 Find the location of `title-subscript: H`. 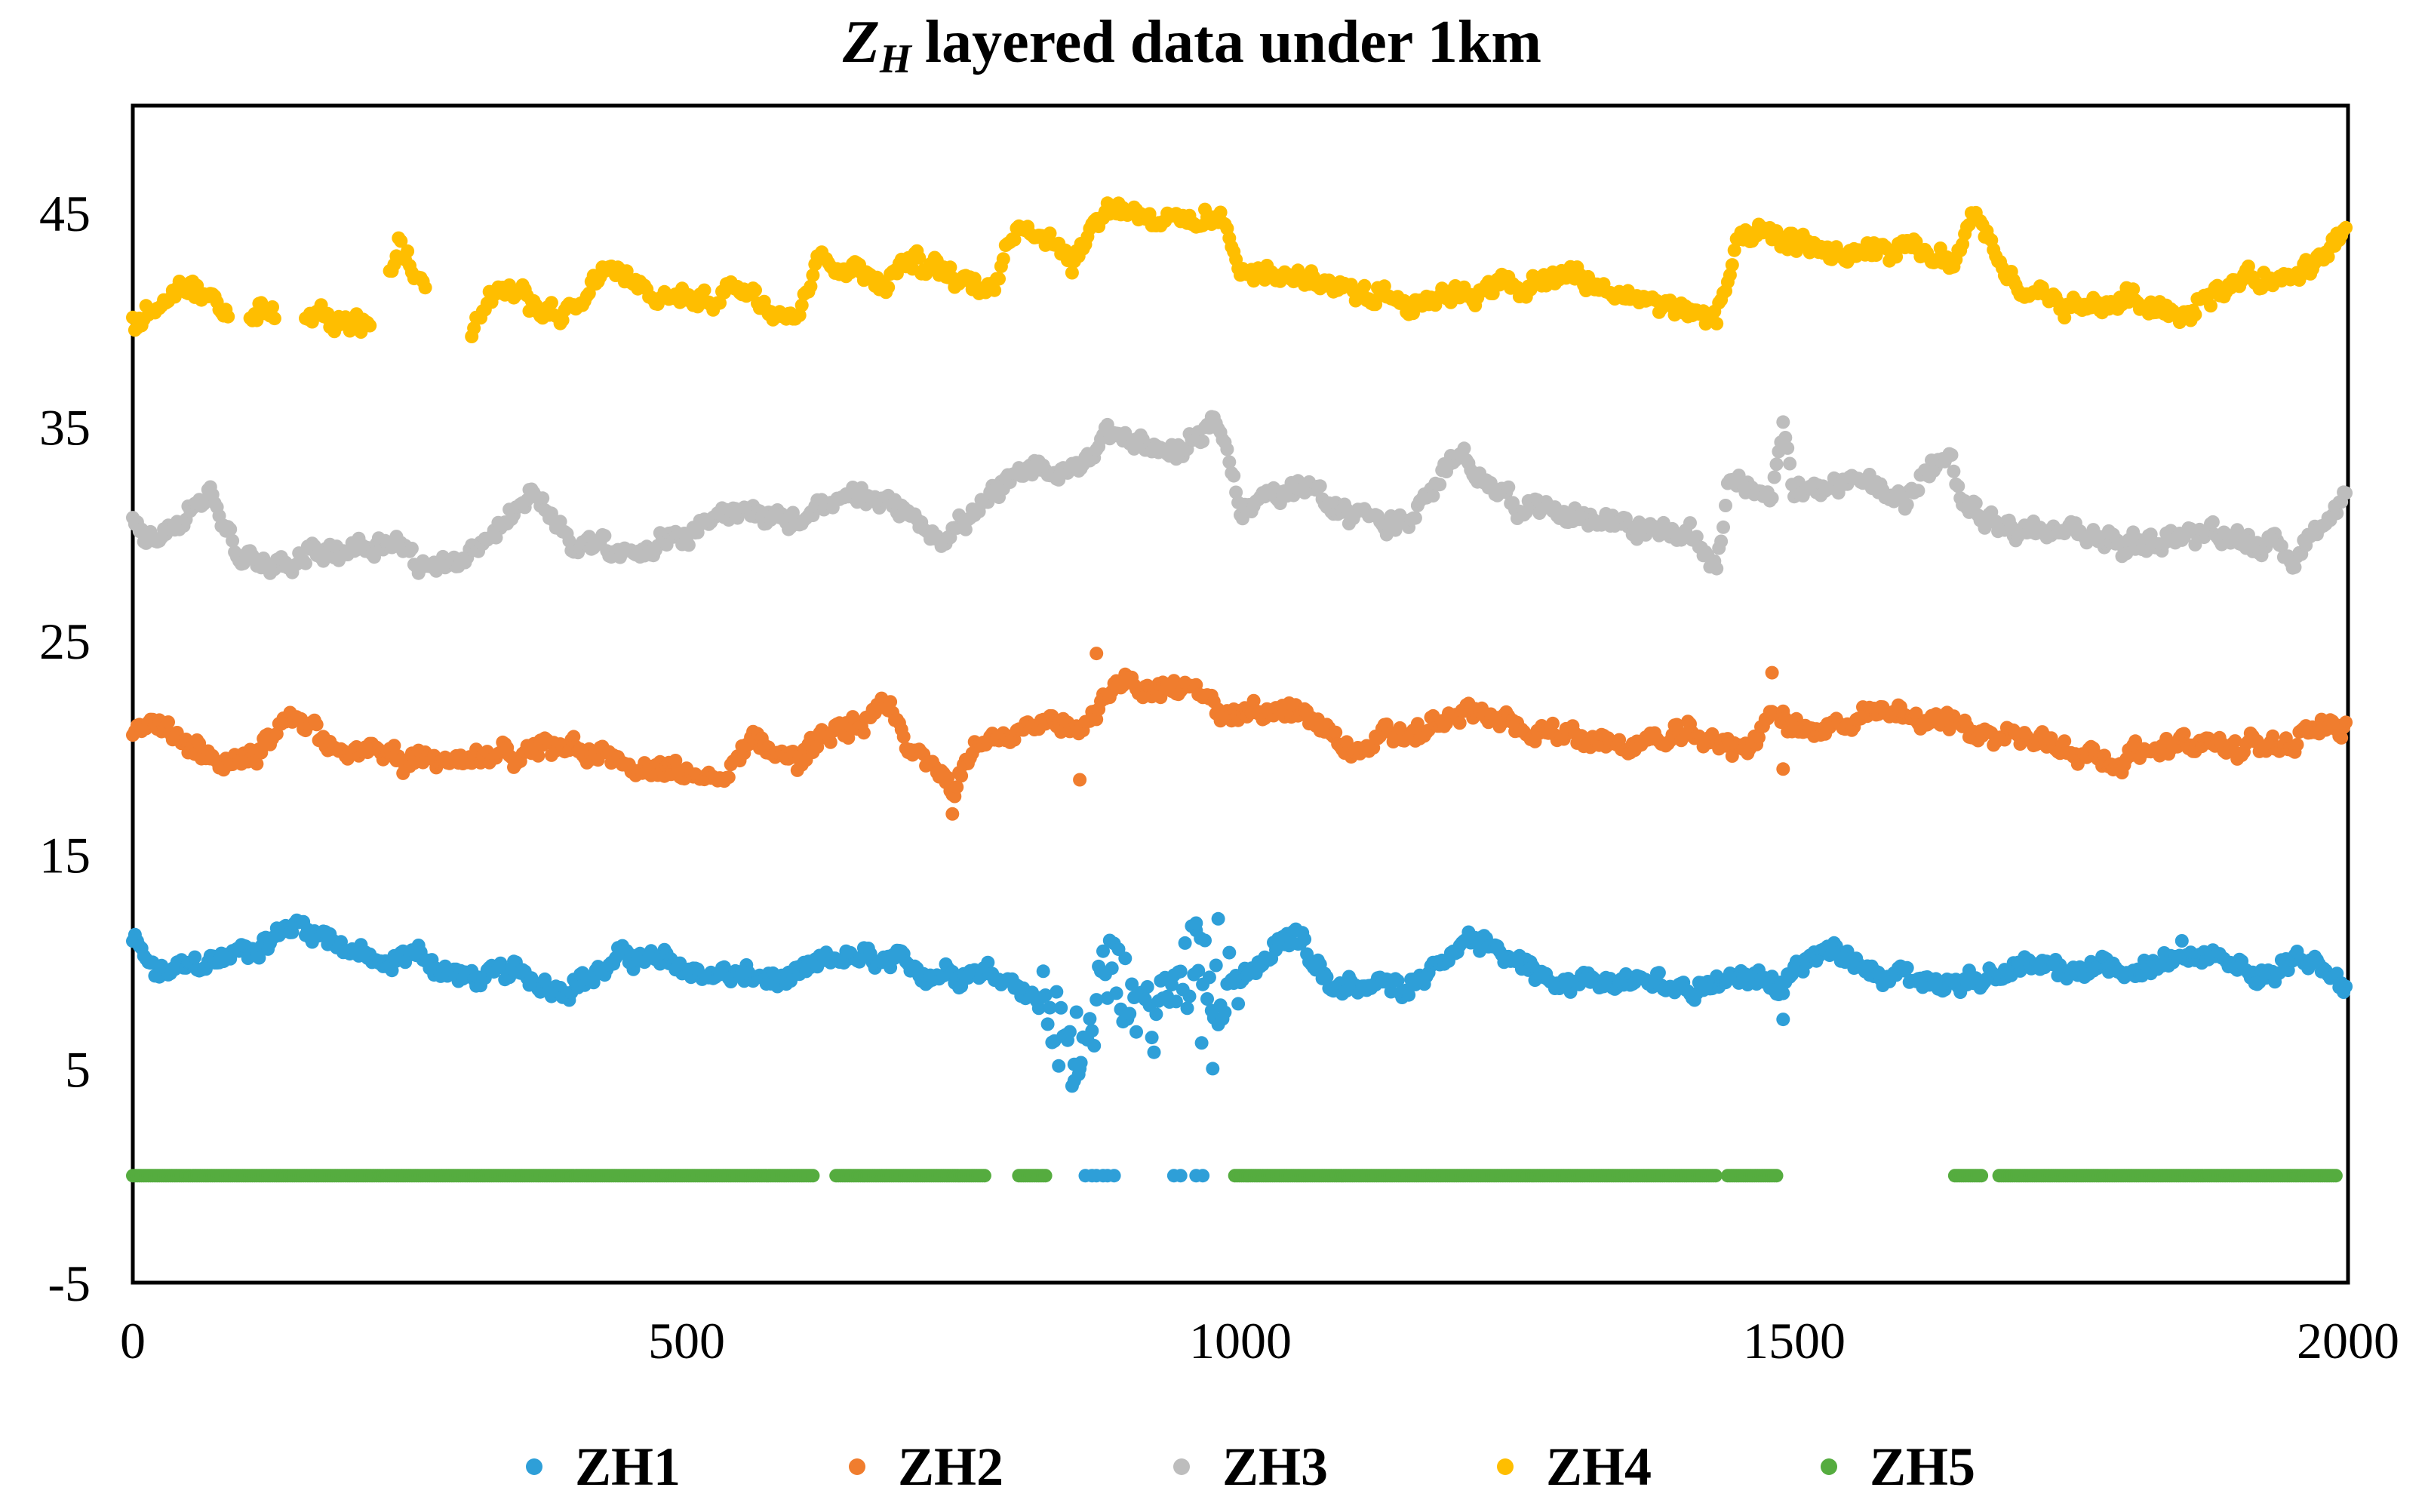

title-subscript: H is located at coordinates (896, 58).